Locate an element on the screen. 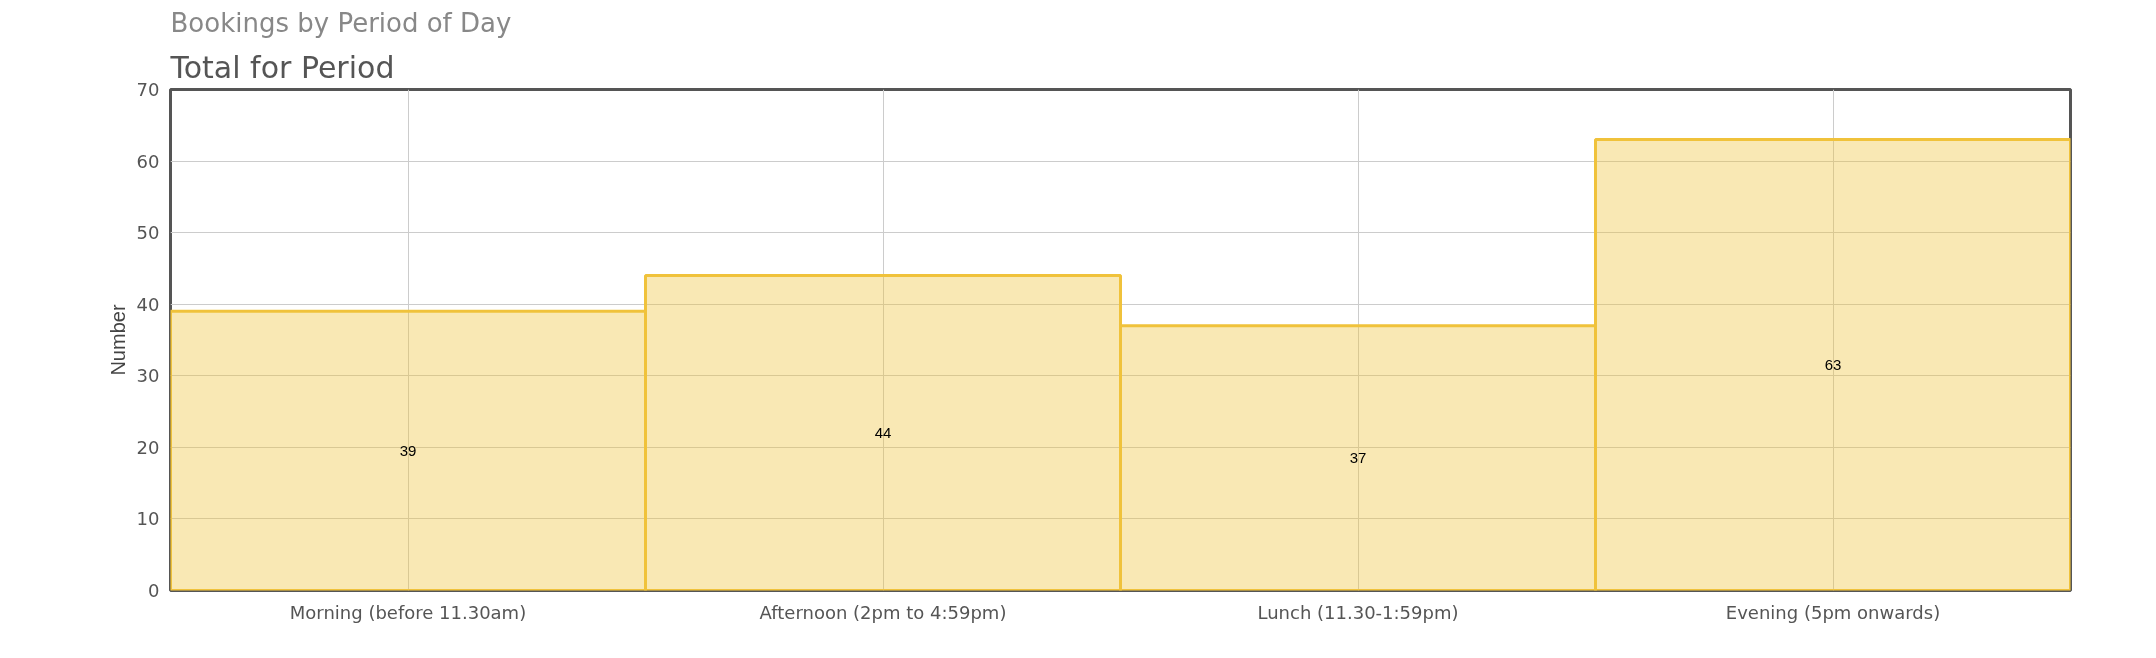  y-tick-label: 50 is located at coordinates (148, 233).